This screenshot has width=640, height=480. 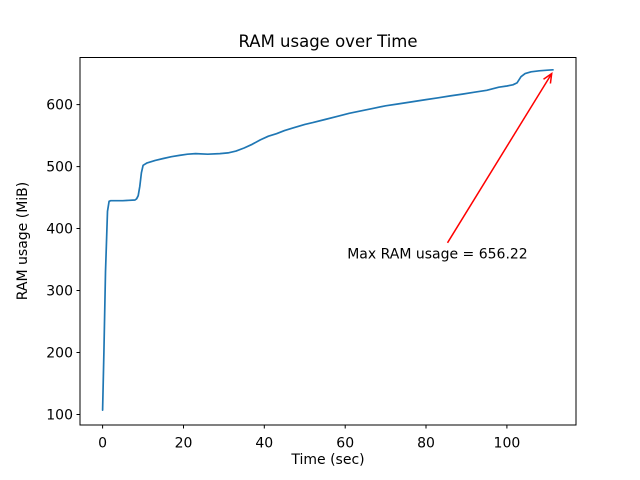 I want to click on annotation-text: Max RAM usage = 656.22, so click(x=437, y=254).